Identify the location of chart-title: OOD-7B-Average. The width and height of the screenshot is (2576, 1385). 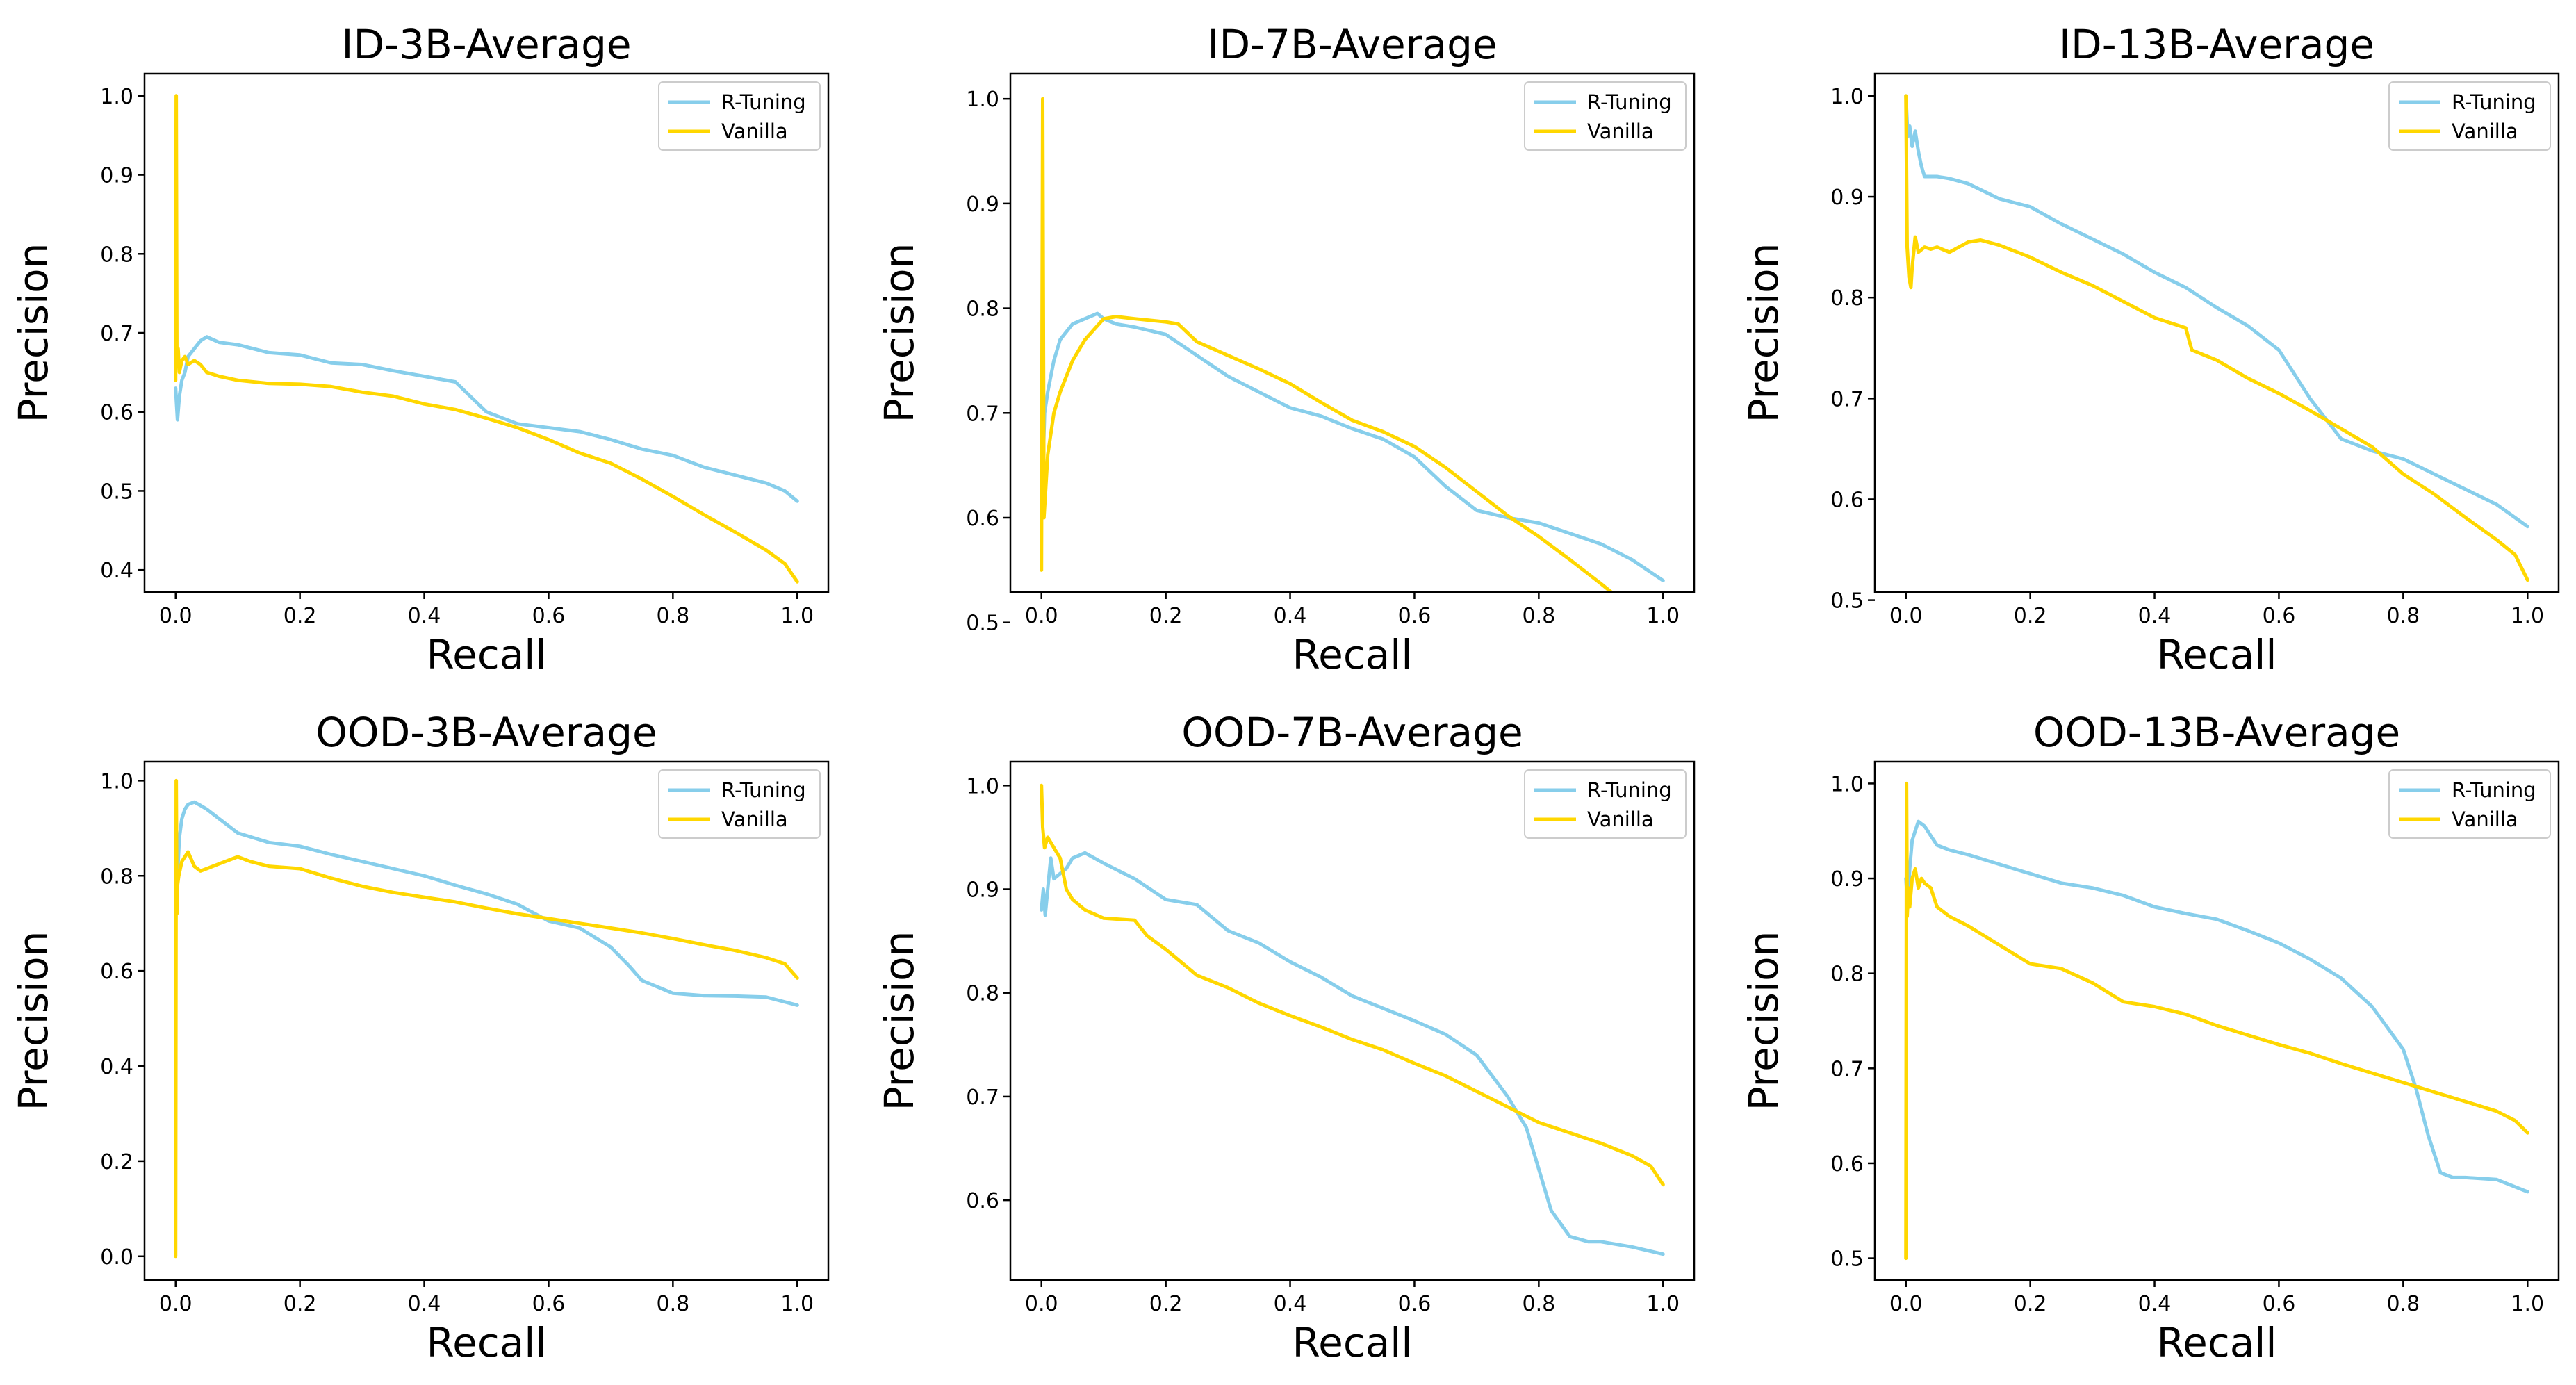
(1352, 732).